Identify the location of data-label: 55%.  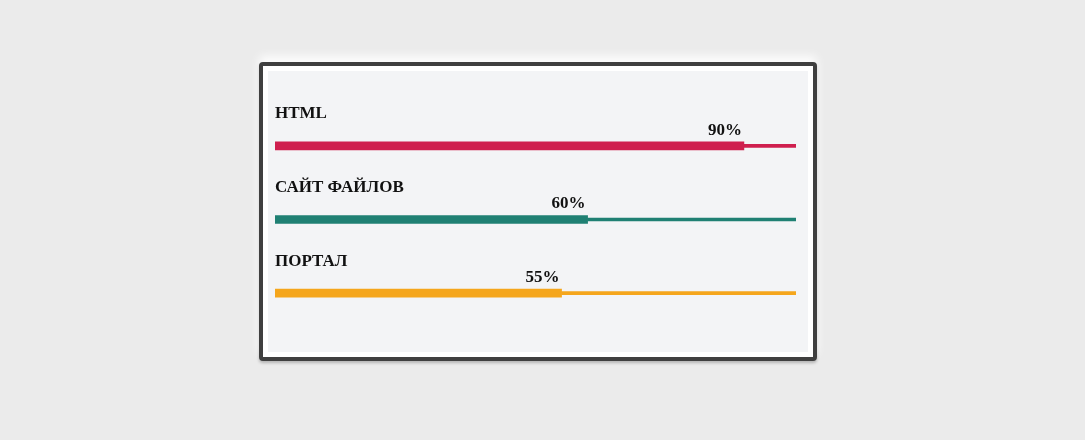
(542, 277).